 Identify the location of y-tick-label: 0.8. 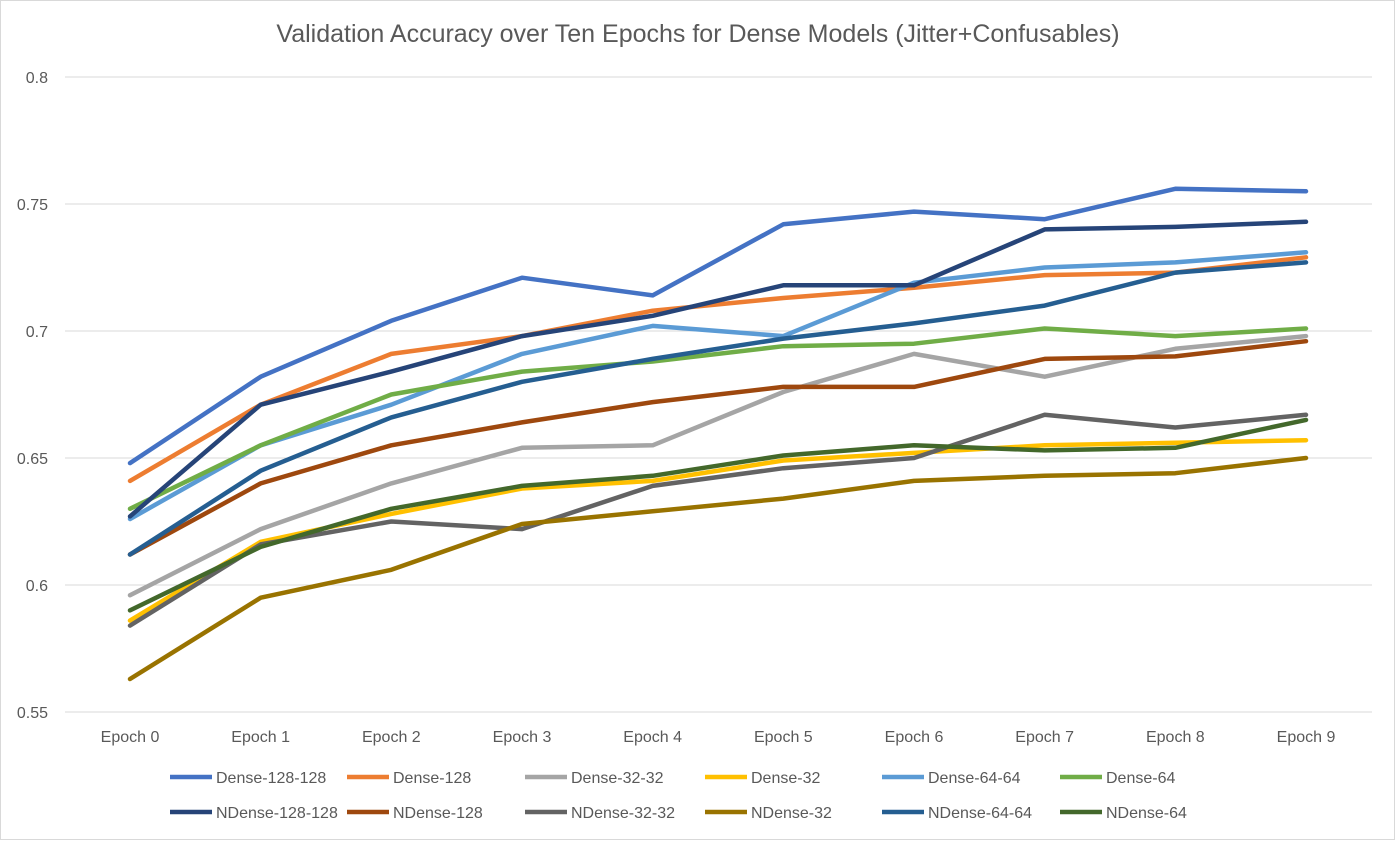
(37, 78).